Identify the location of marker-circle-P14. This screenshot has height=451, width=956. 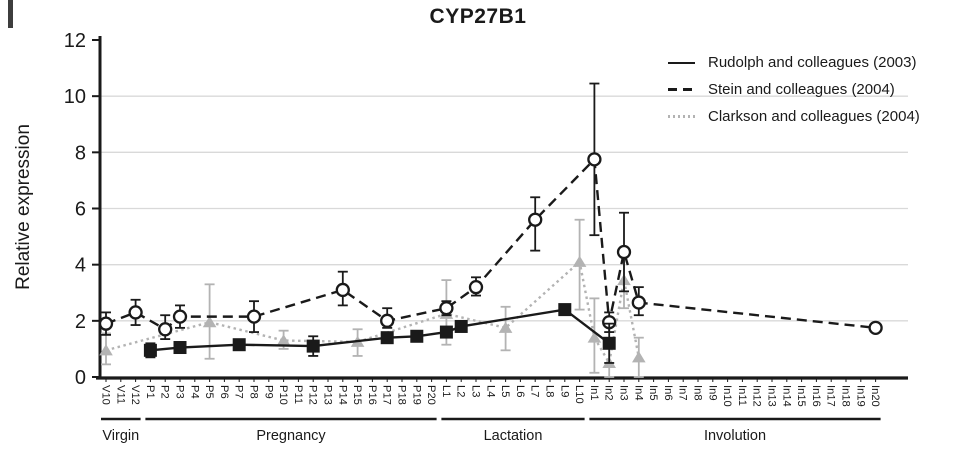
(342, 290).